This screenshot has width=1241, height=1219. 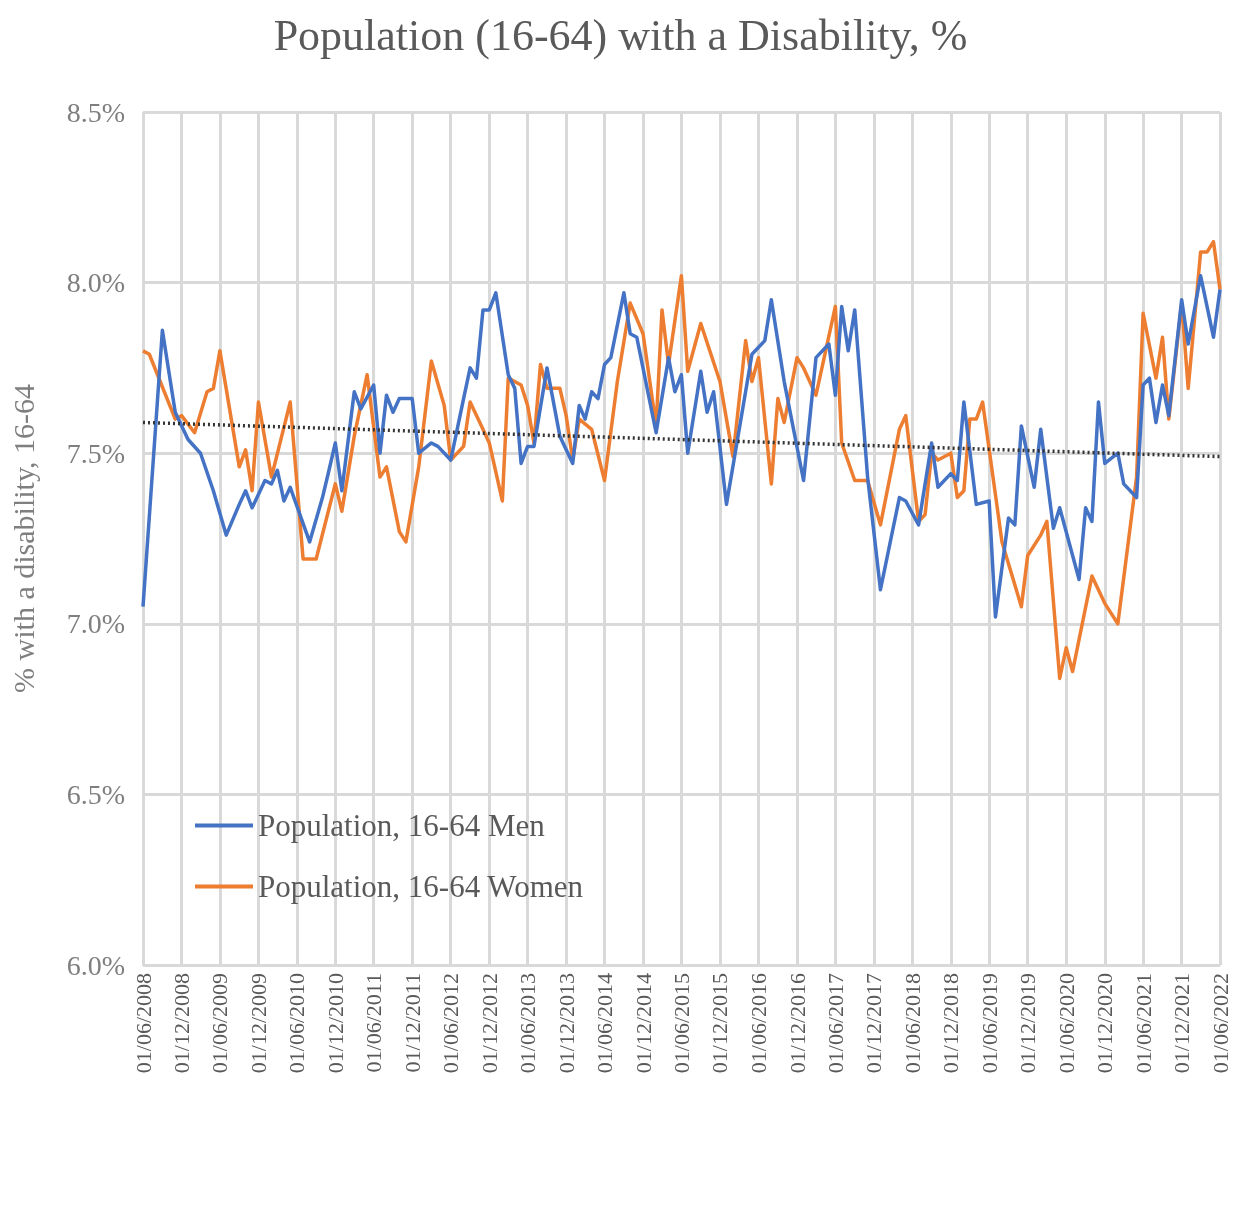 What do you see at coordinates (1028, 1023) in the screenshot?
I see `x-tick-label: 01/12/2019` at bounding box center [1028, 1023].